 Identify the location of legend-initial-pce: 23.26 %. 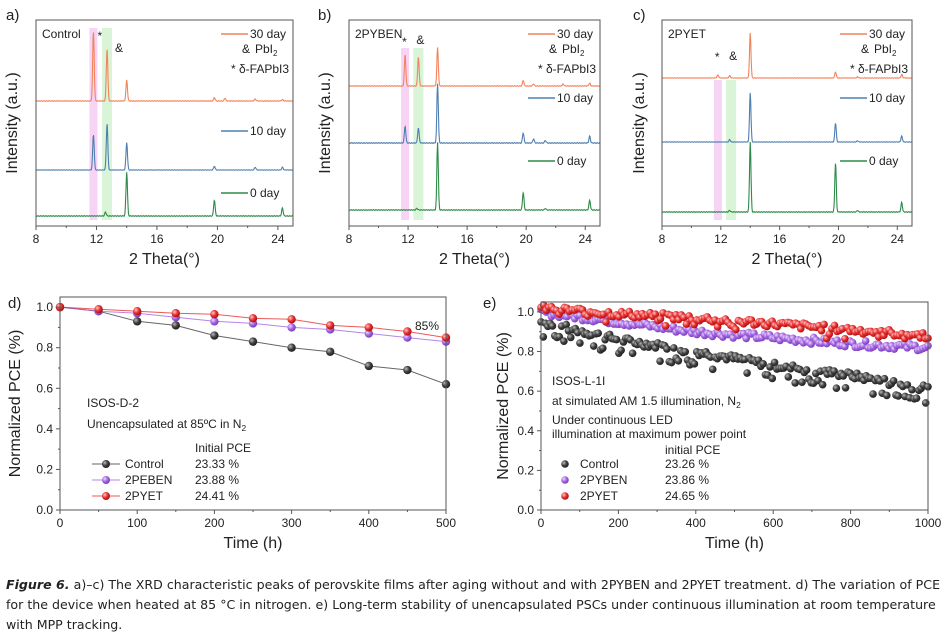
(687, 464).